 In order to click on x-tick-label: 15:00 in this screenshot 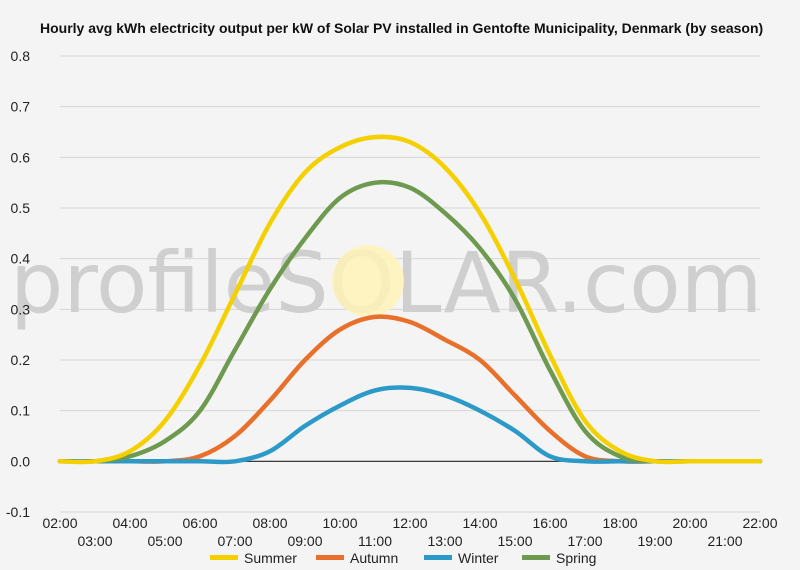, I will do `click(514, 541)`.